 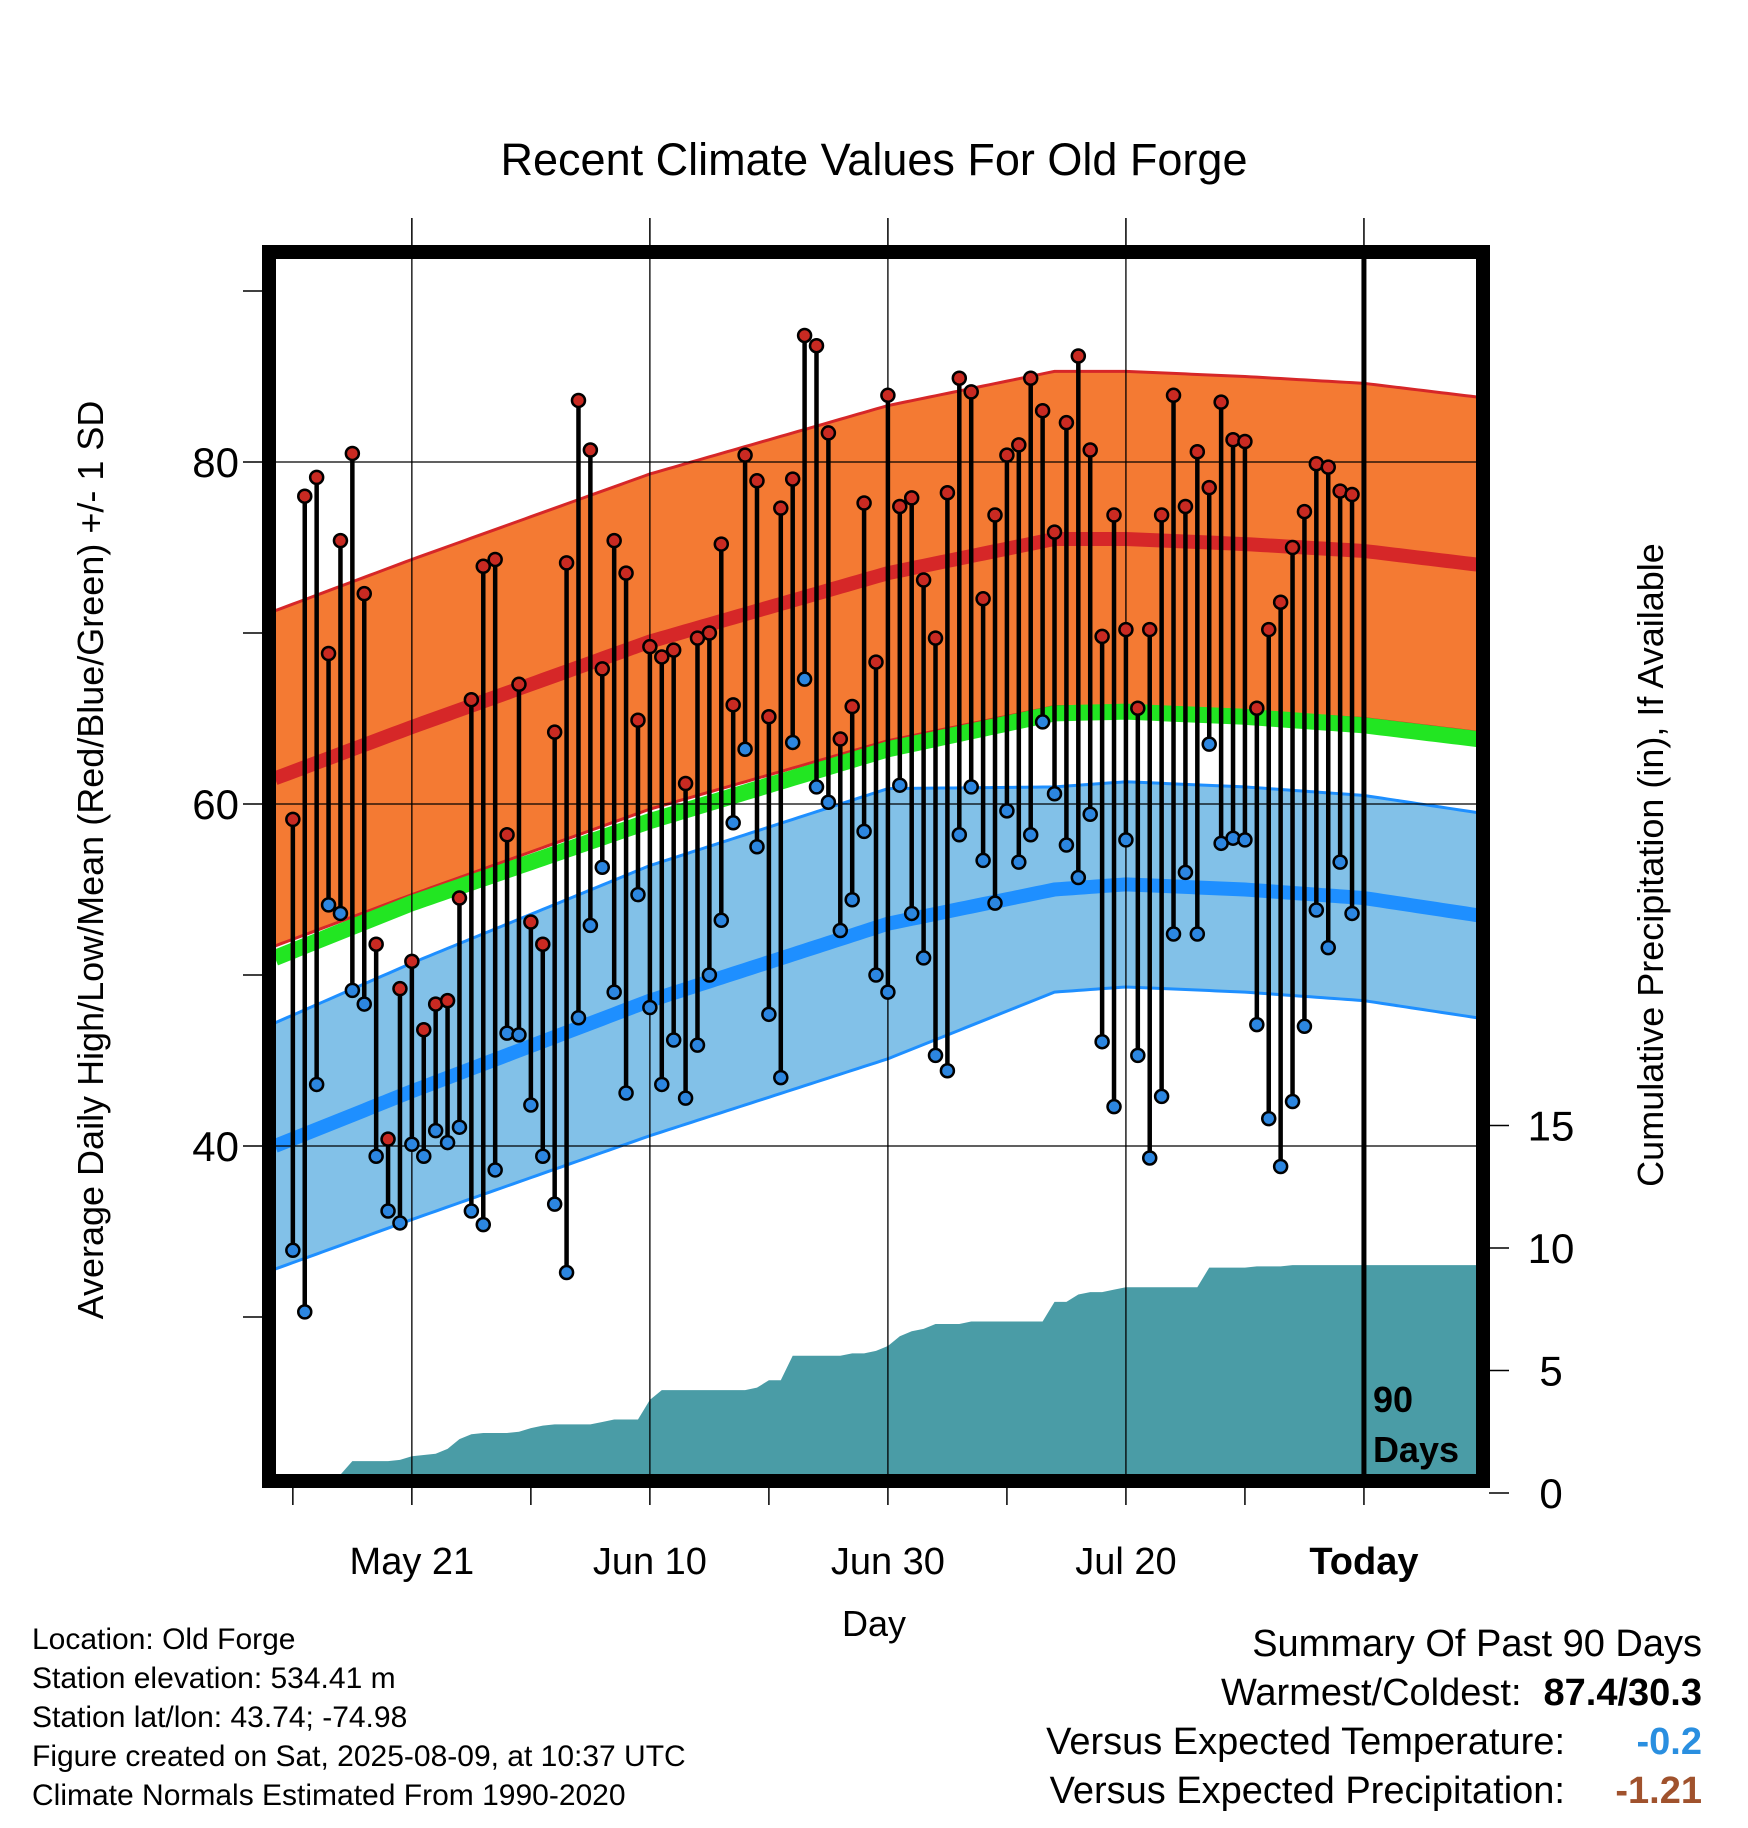 What do you see at coordinates (215, 1146) in the screenshot?
I see `y-tick-label: 40` at bounding box center [215, 1146].